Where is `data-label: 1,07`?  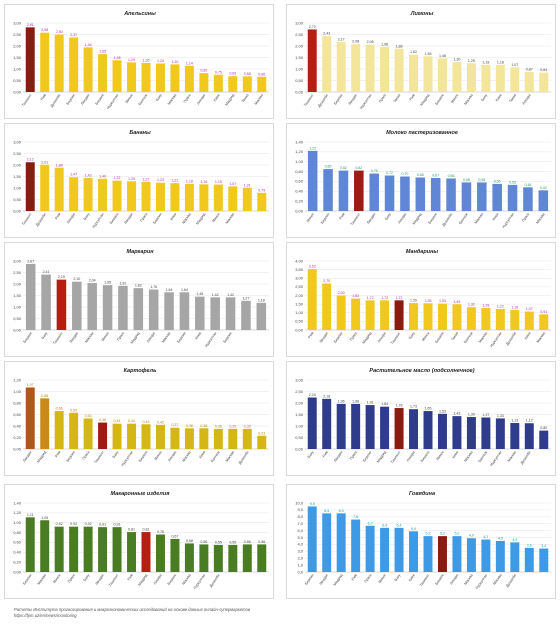 data-label: 1,07 is located at coordinates (529, 309).